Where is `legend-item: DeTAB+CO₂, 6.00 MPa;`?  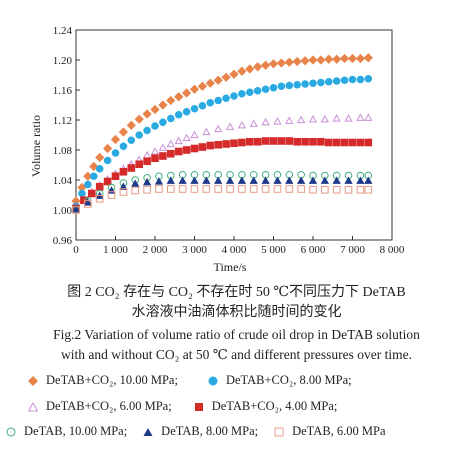
legend-item: DeTAB+CO₂, 6.00 MPa; is located at coordinates (100, 406).